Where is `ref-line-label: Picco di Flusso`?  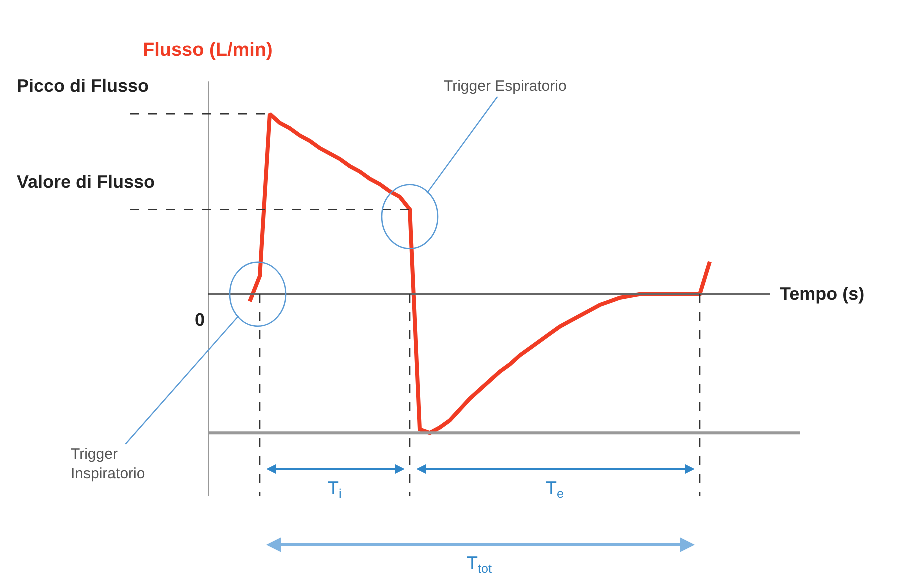
ref-line-label: Picco di Flusso is located at coordinates (83, 86).